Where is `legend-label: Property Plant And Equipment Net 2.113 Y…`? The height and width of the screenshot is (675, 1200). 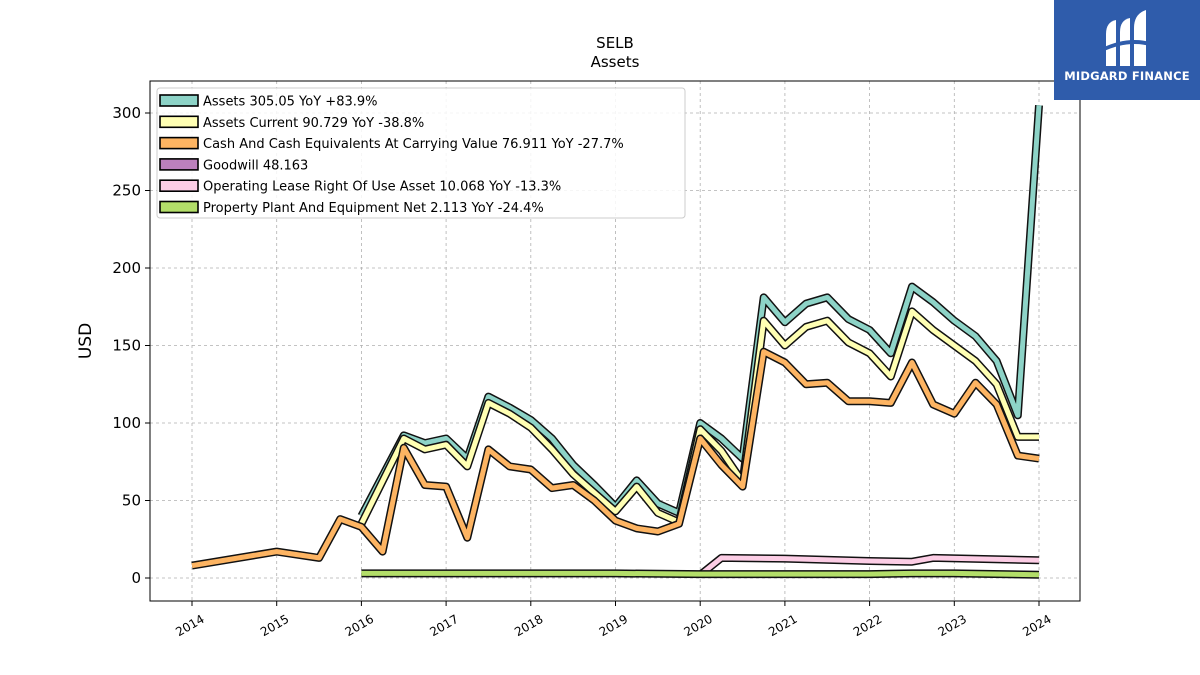 legend-label: Property Plant And Equipment Net 2.113 Y… is located at coordinates (373, 208).